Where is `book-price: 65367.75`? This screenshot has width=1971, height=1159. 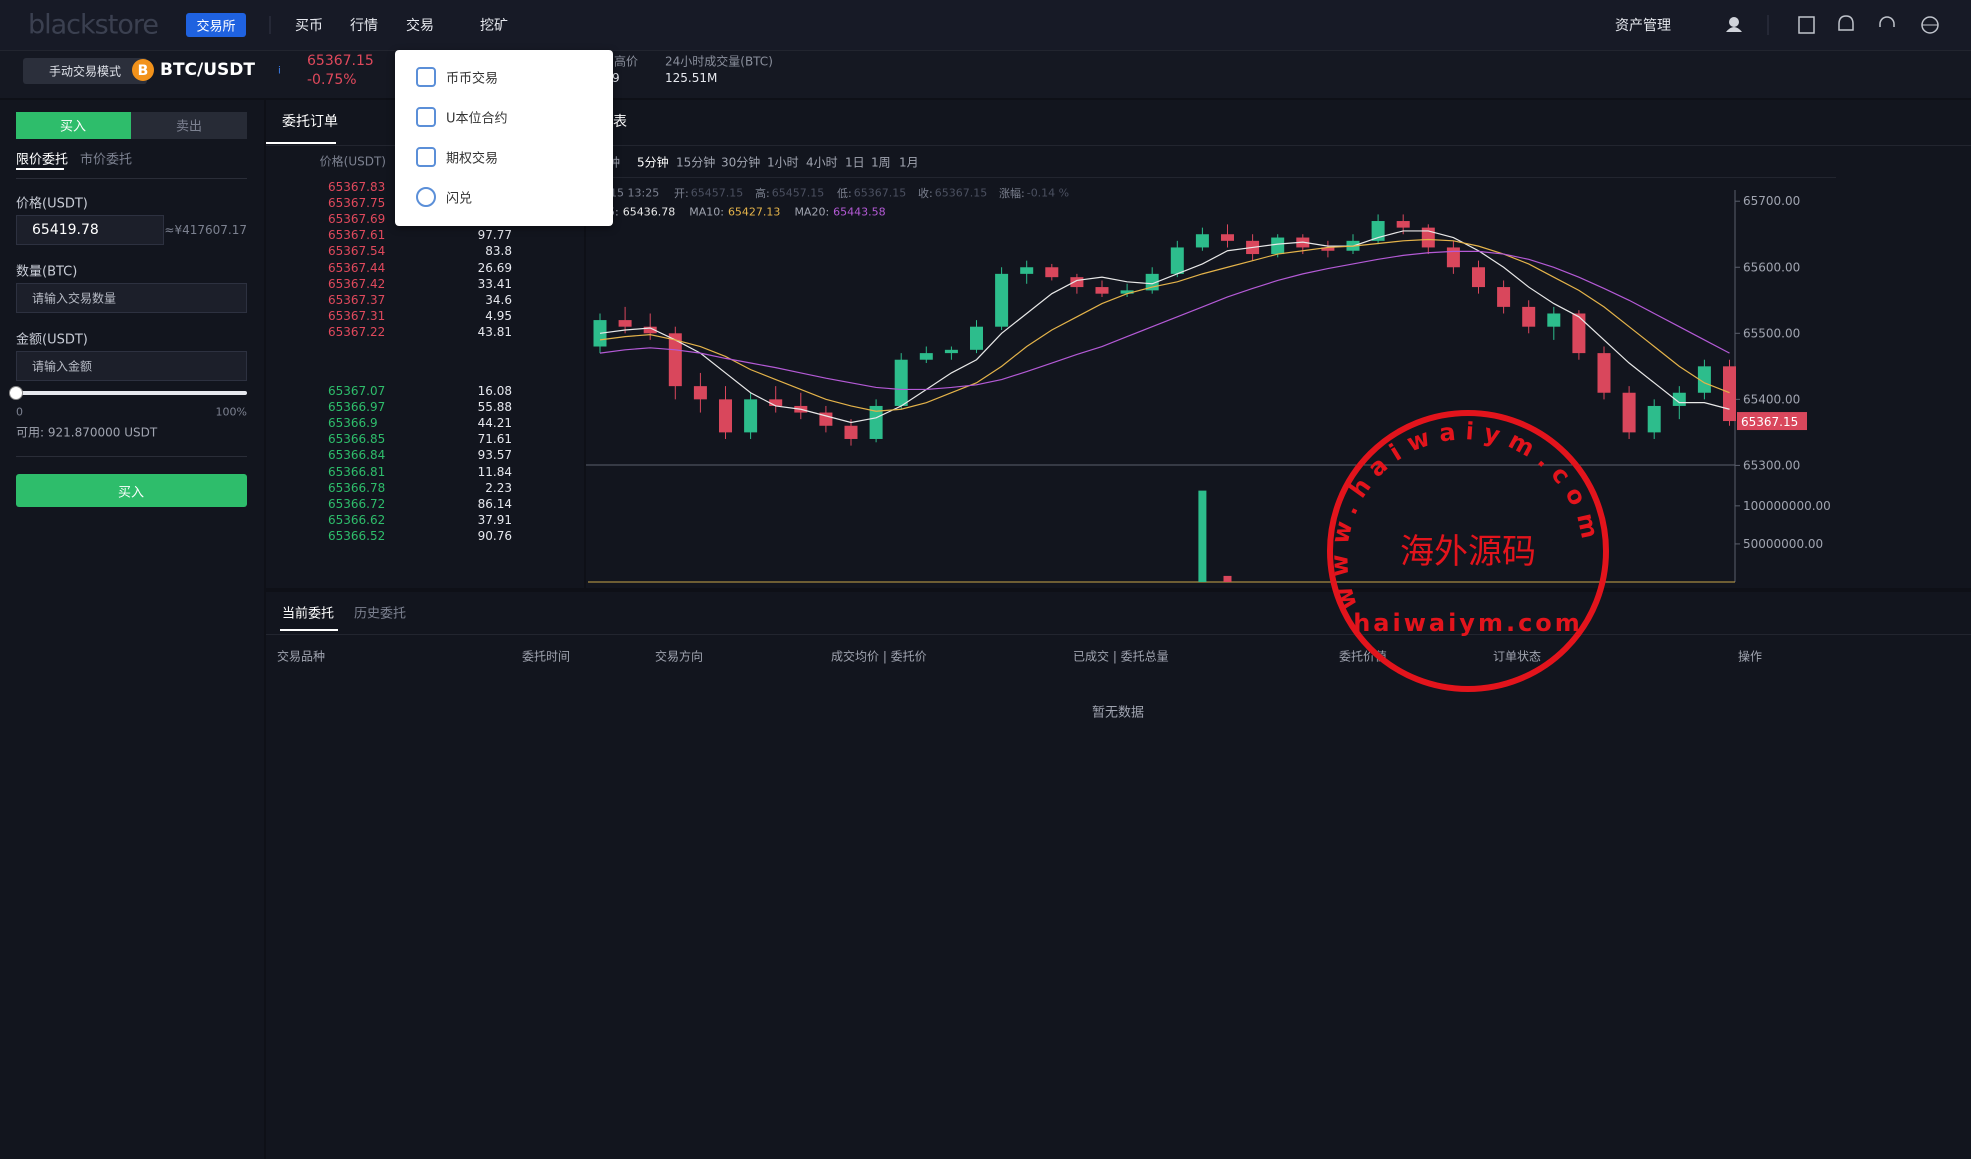 book-price: 65367.75 is located at coordinates (357, 203).